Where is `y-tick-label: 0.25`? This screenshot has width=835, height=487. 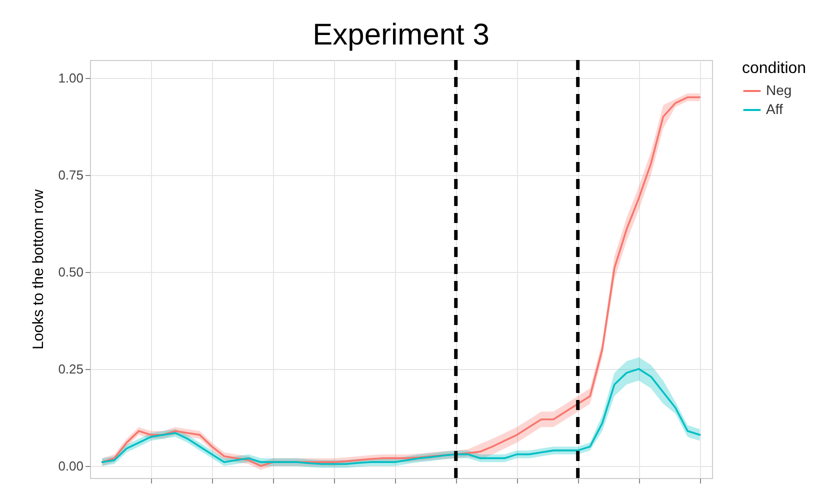 y-tick-label: 0.25 is located at coordinates (71, 368).